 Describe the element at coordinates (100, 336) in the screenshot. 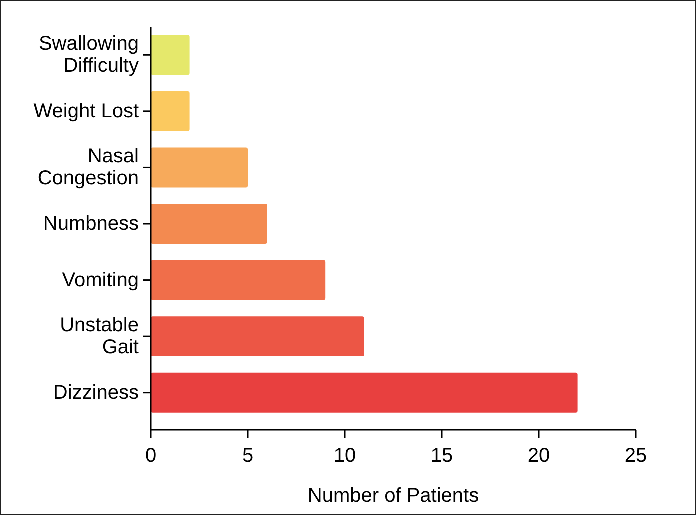

I see `y-tick-label: Unstable Gait` at that location.